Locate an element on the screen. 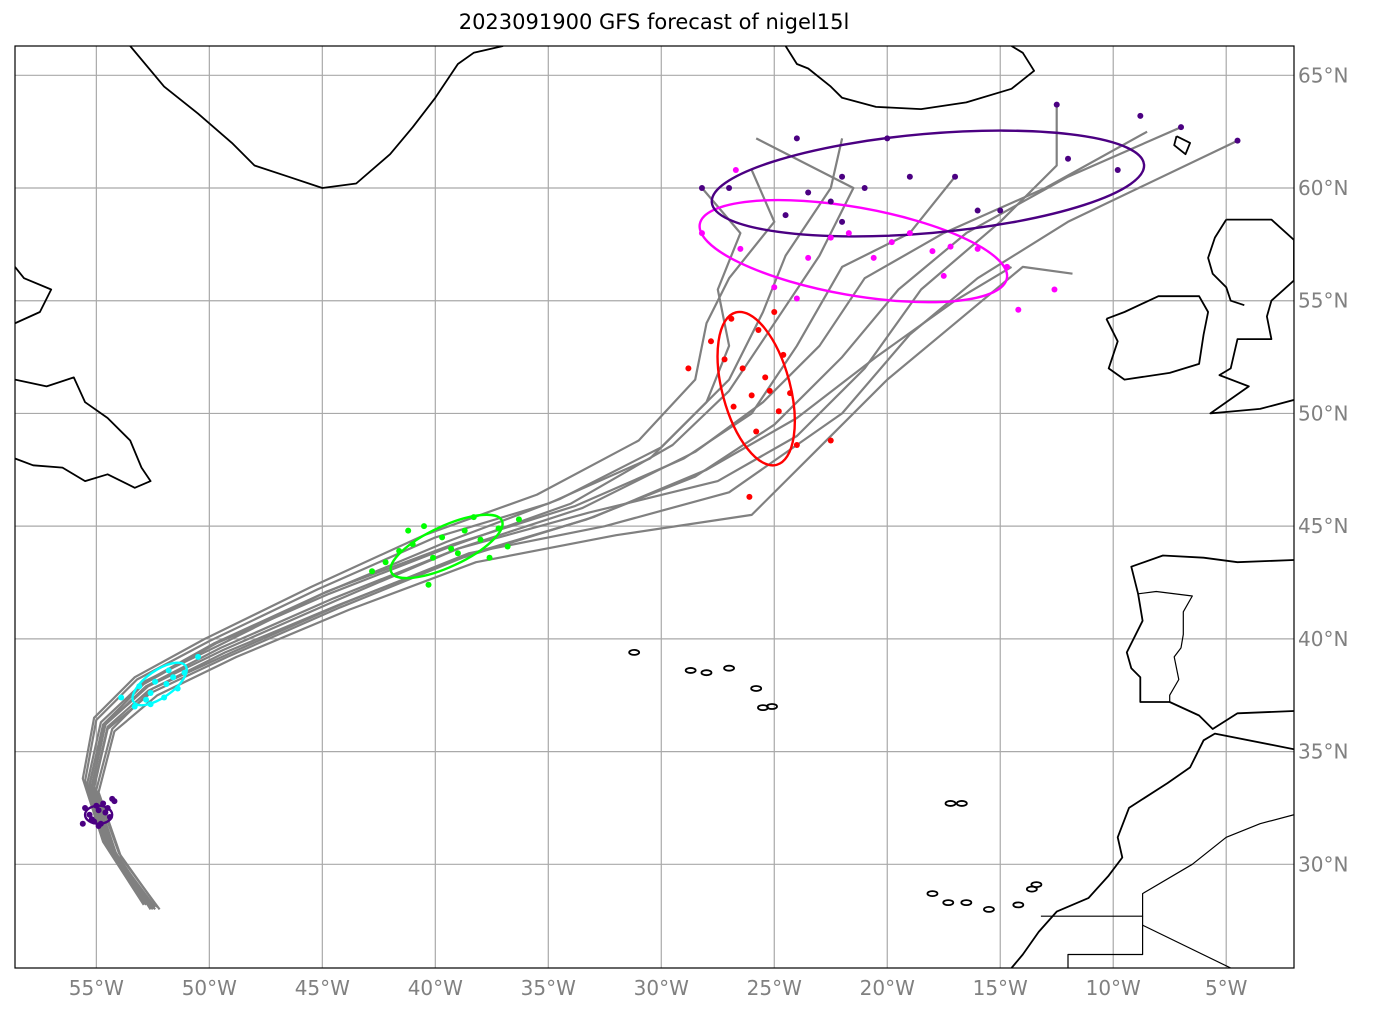  coast-newfoundland is located at coordinates (83, 432).